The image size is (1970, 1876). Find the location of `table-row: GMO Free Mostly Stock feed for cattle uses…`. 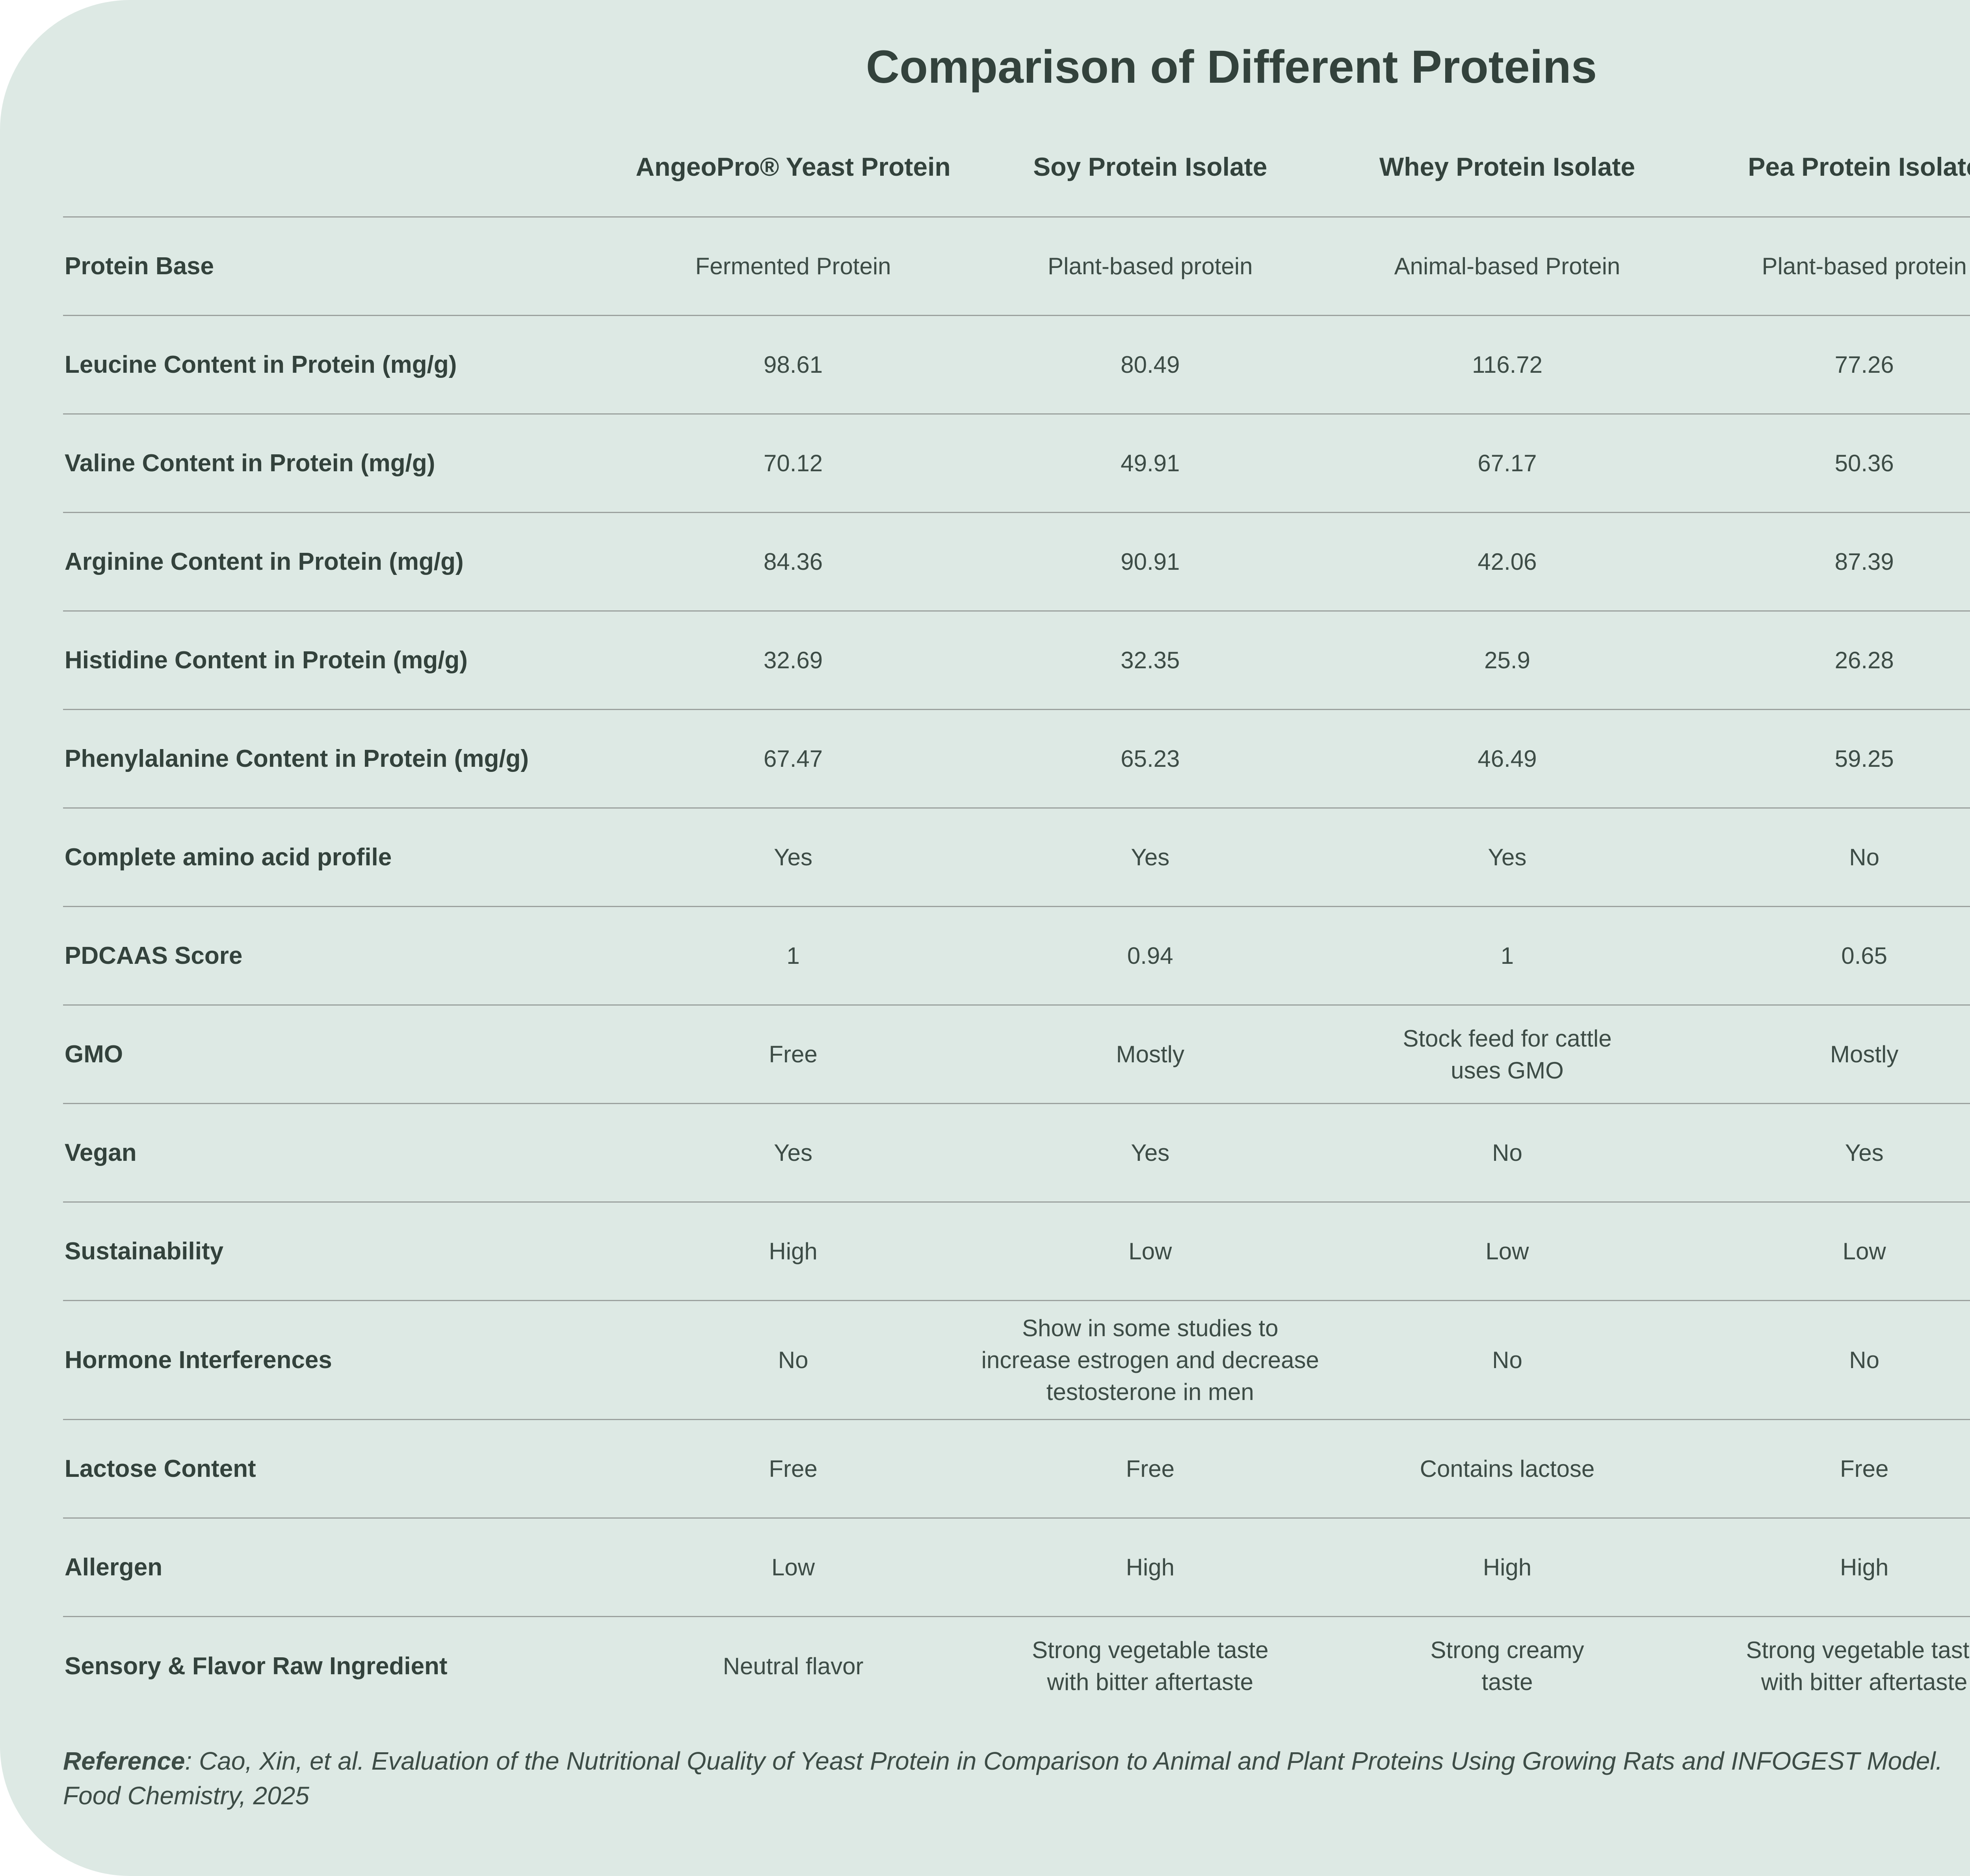

table-row: GMO Free Mostly Stock feed for cattle uses… is located at coordinates (1017, 1054).